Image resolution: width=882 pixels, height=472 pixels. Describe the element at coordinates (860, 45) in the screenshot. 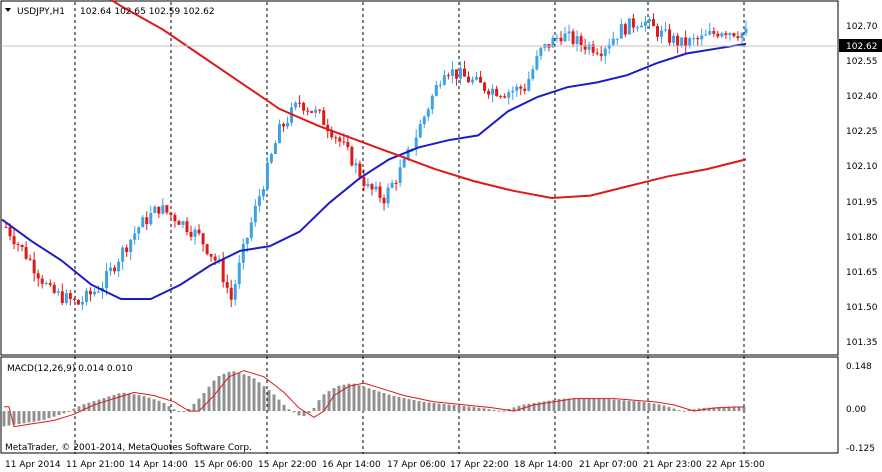

I see `current-price-tag: 102.62` at that location.